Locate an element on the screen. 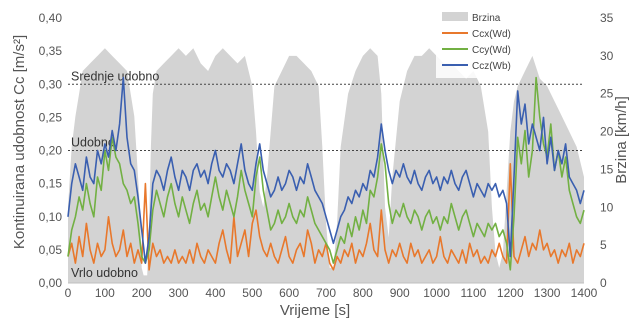 This screenshot has width=636, height=320. x-tick-label: 800 is located at coordinates (363, 293).